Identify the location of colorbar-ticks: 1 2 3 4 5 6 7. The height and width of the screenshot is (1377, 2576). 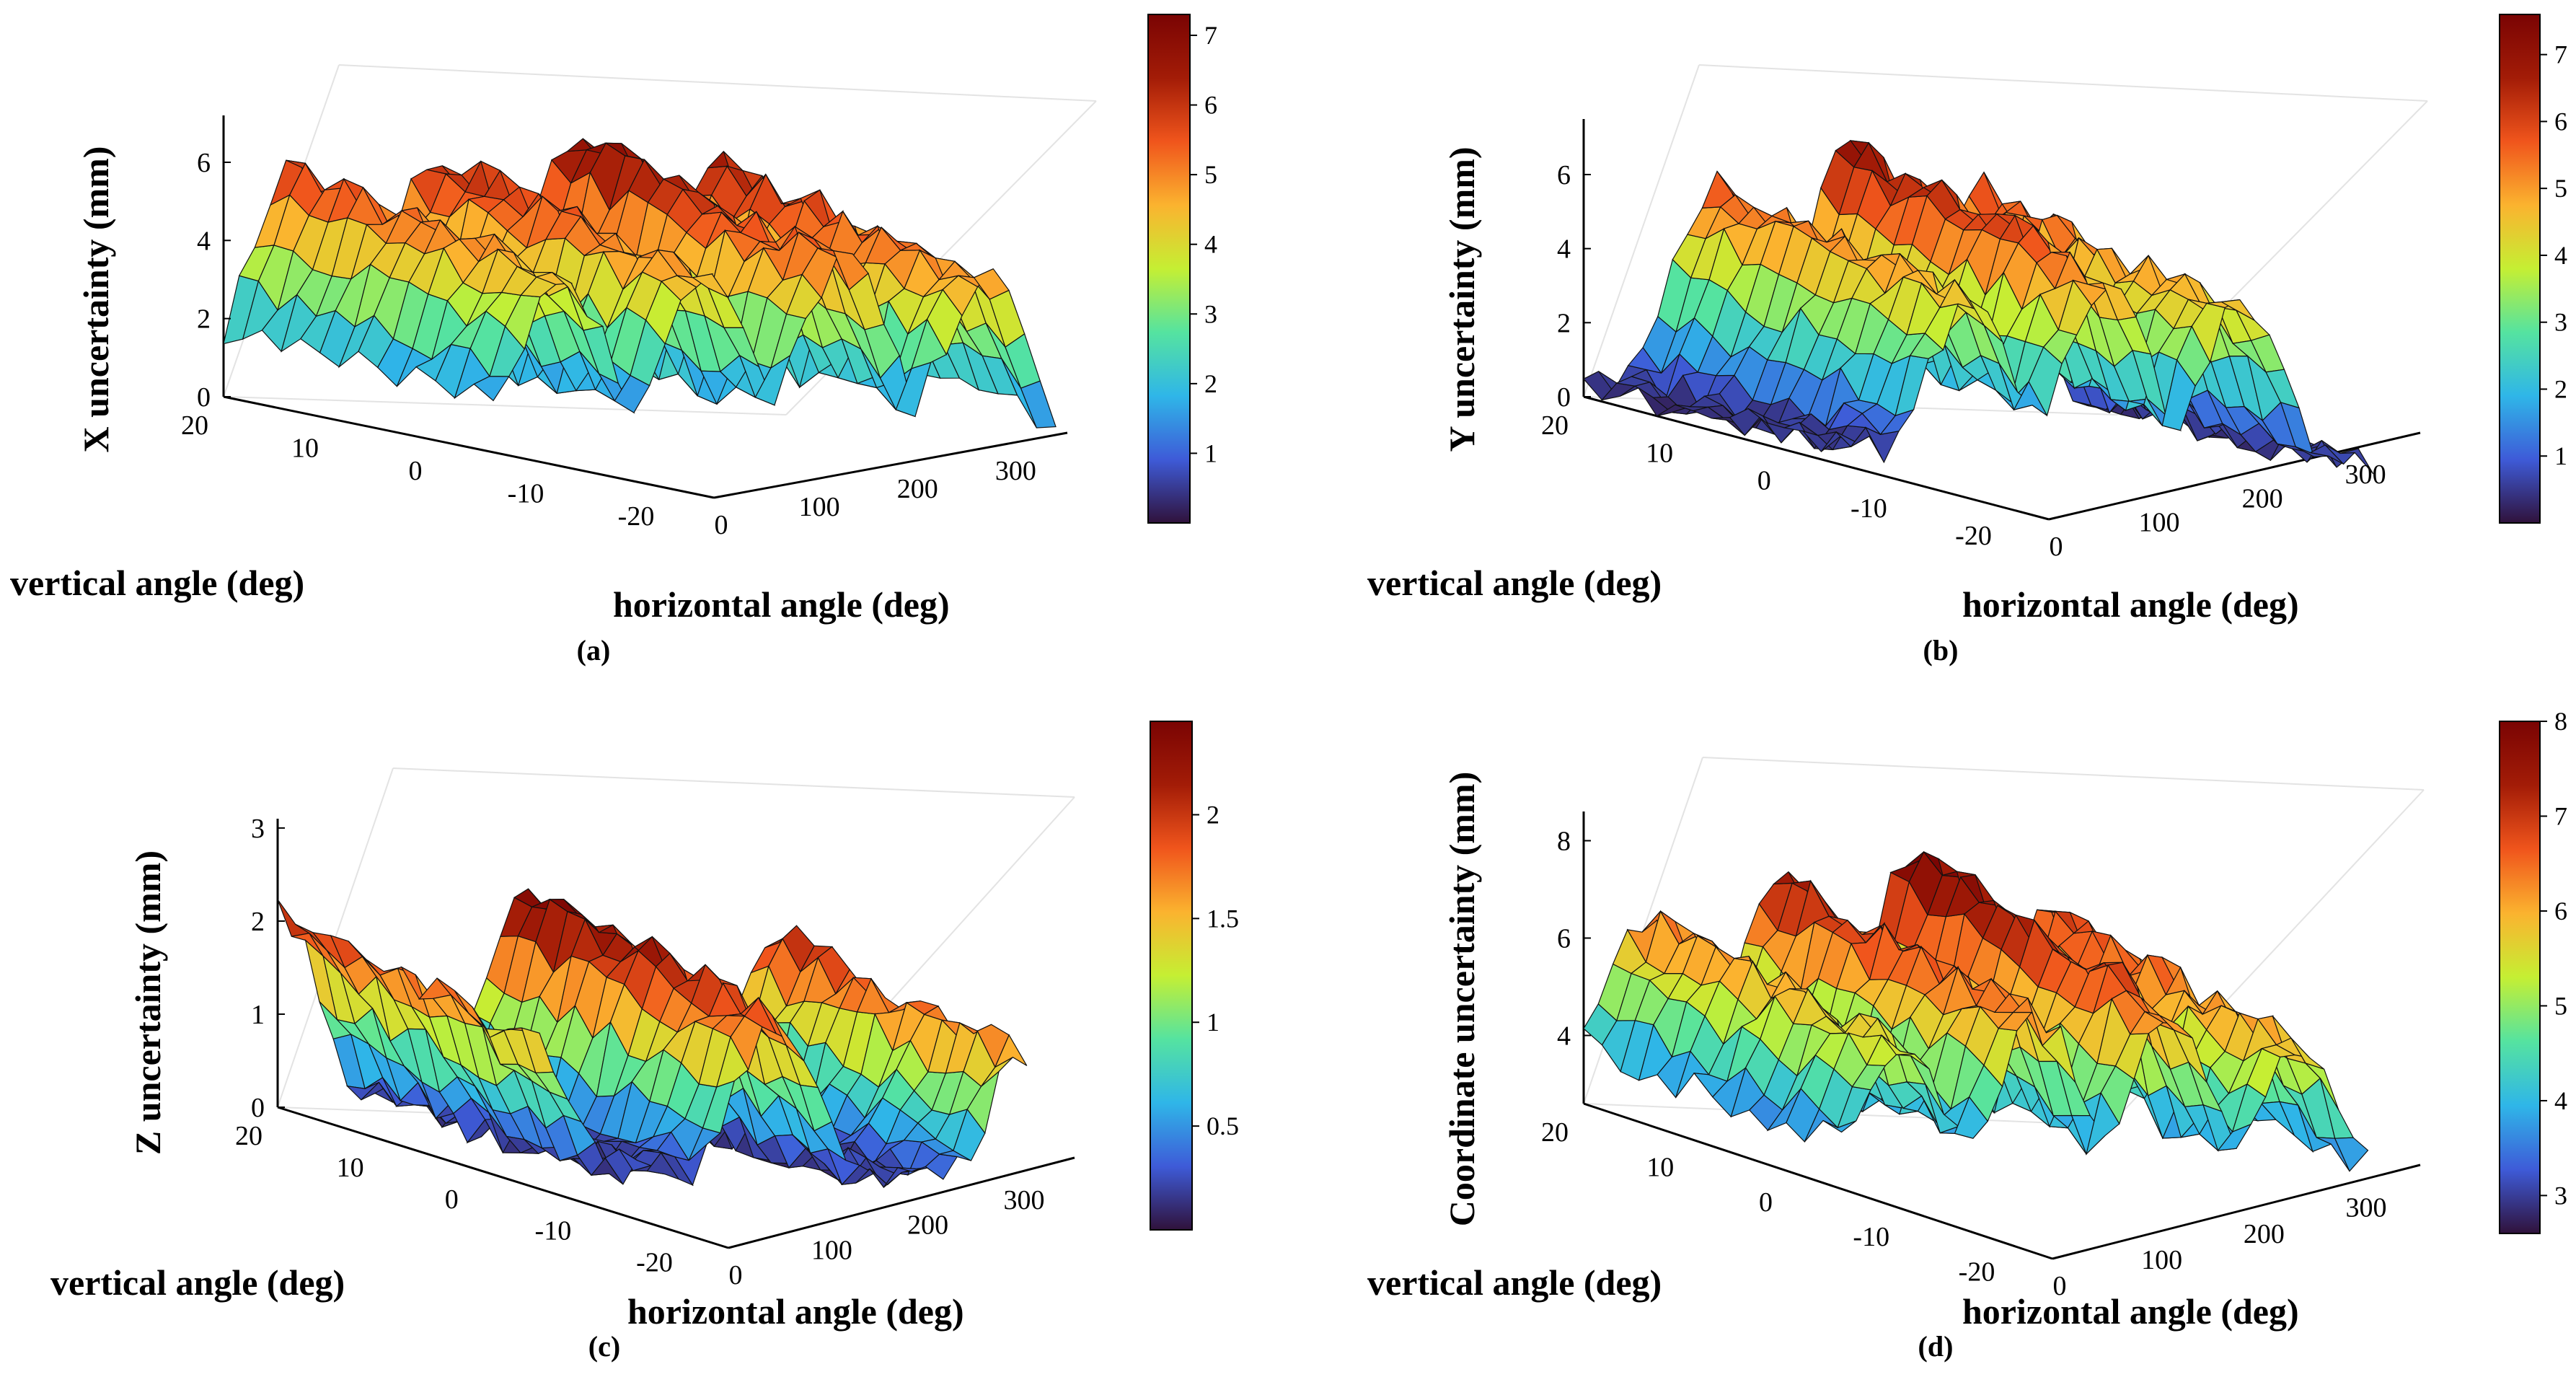
(2553, 255).